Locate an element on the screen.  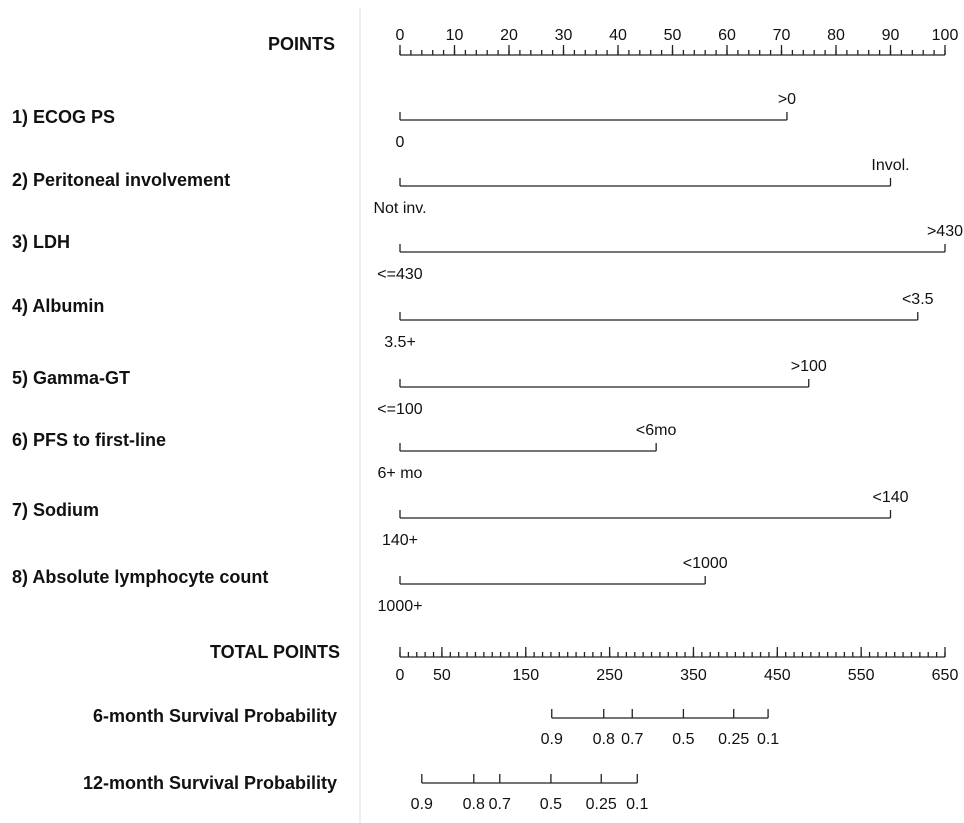
level-label: <1000 is located at coordinates (705, 563).